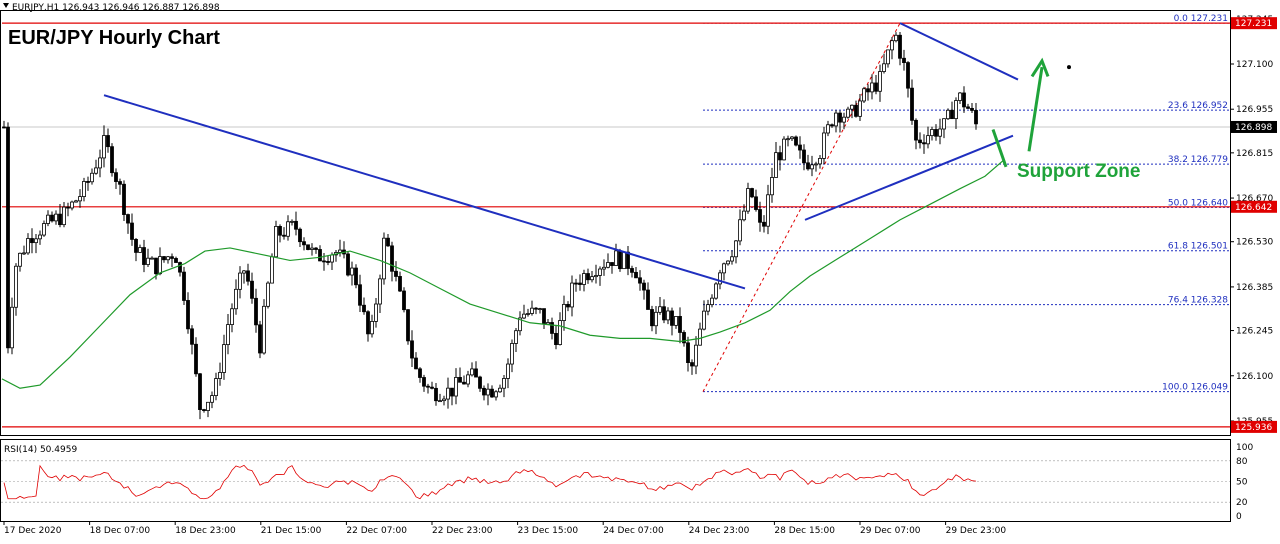 The image size is (1280, 544). I want to click on time-tick-label: 29 Dec 07:00, so click(890, 531).